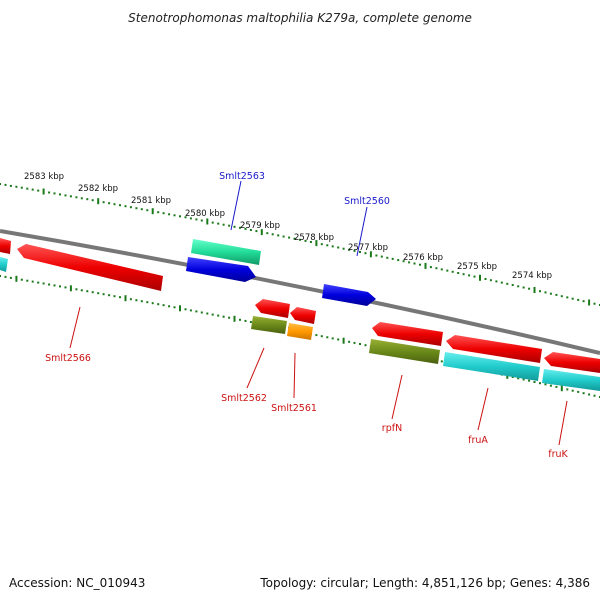  I want to click on gene-rpfn, so click(404, 351).